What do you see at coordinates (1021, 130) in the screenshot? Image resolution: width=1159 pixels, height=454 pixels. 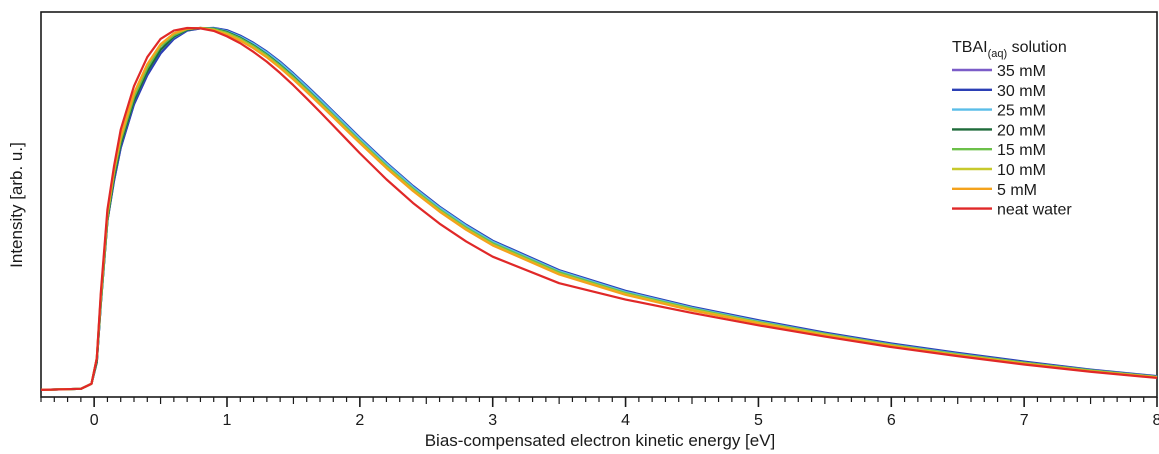 I see `legend-entry: 20 mM` at bounding box center [1021, 130].